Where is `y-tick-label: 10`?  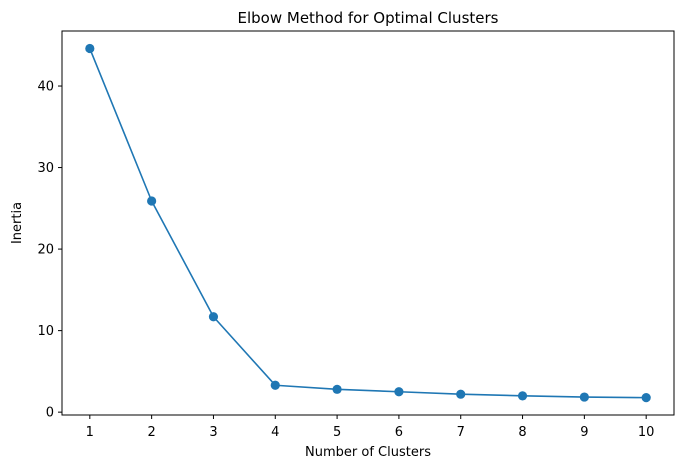
y-tick-label: 10 is located at coordinates (45, 331).